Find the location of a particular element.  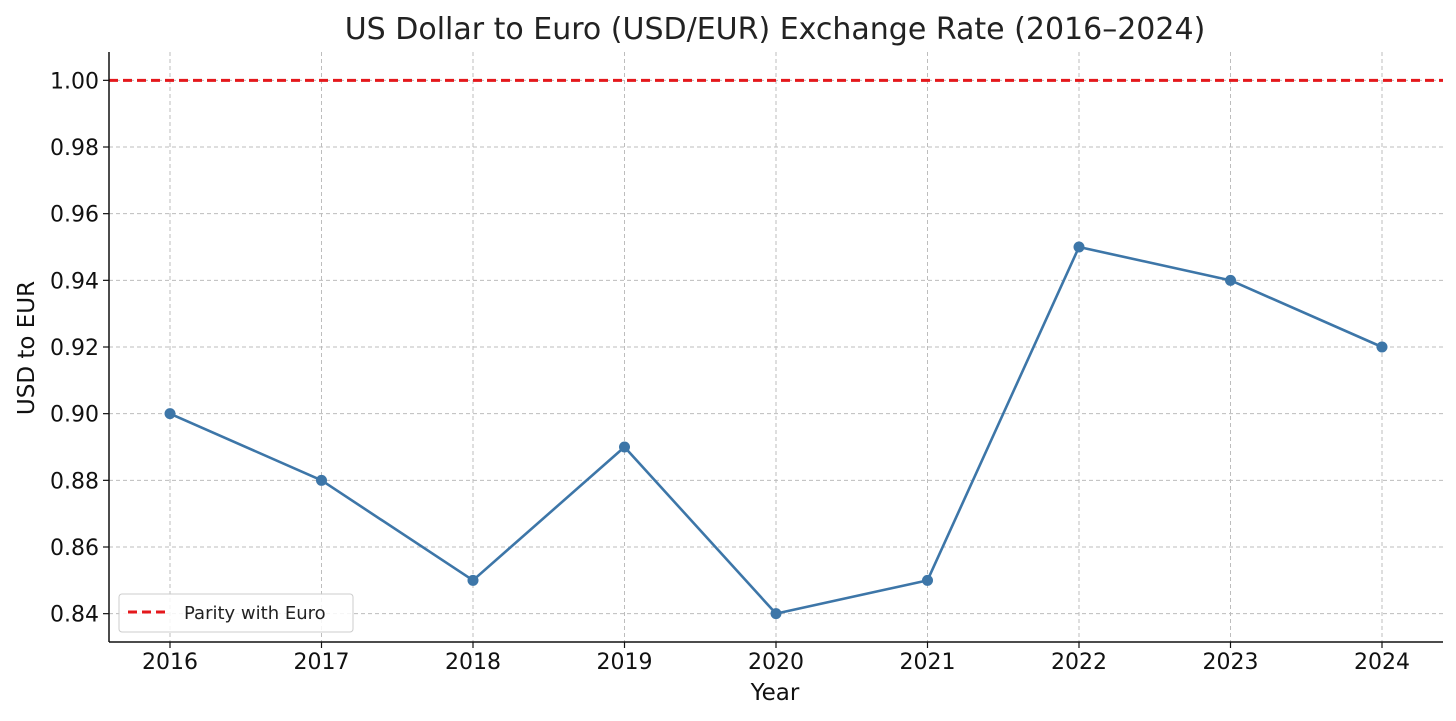

legend: Parity with Euro is located at coordinates (236, 613).